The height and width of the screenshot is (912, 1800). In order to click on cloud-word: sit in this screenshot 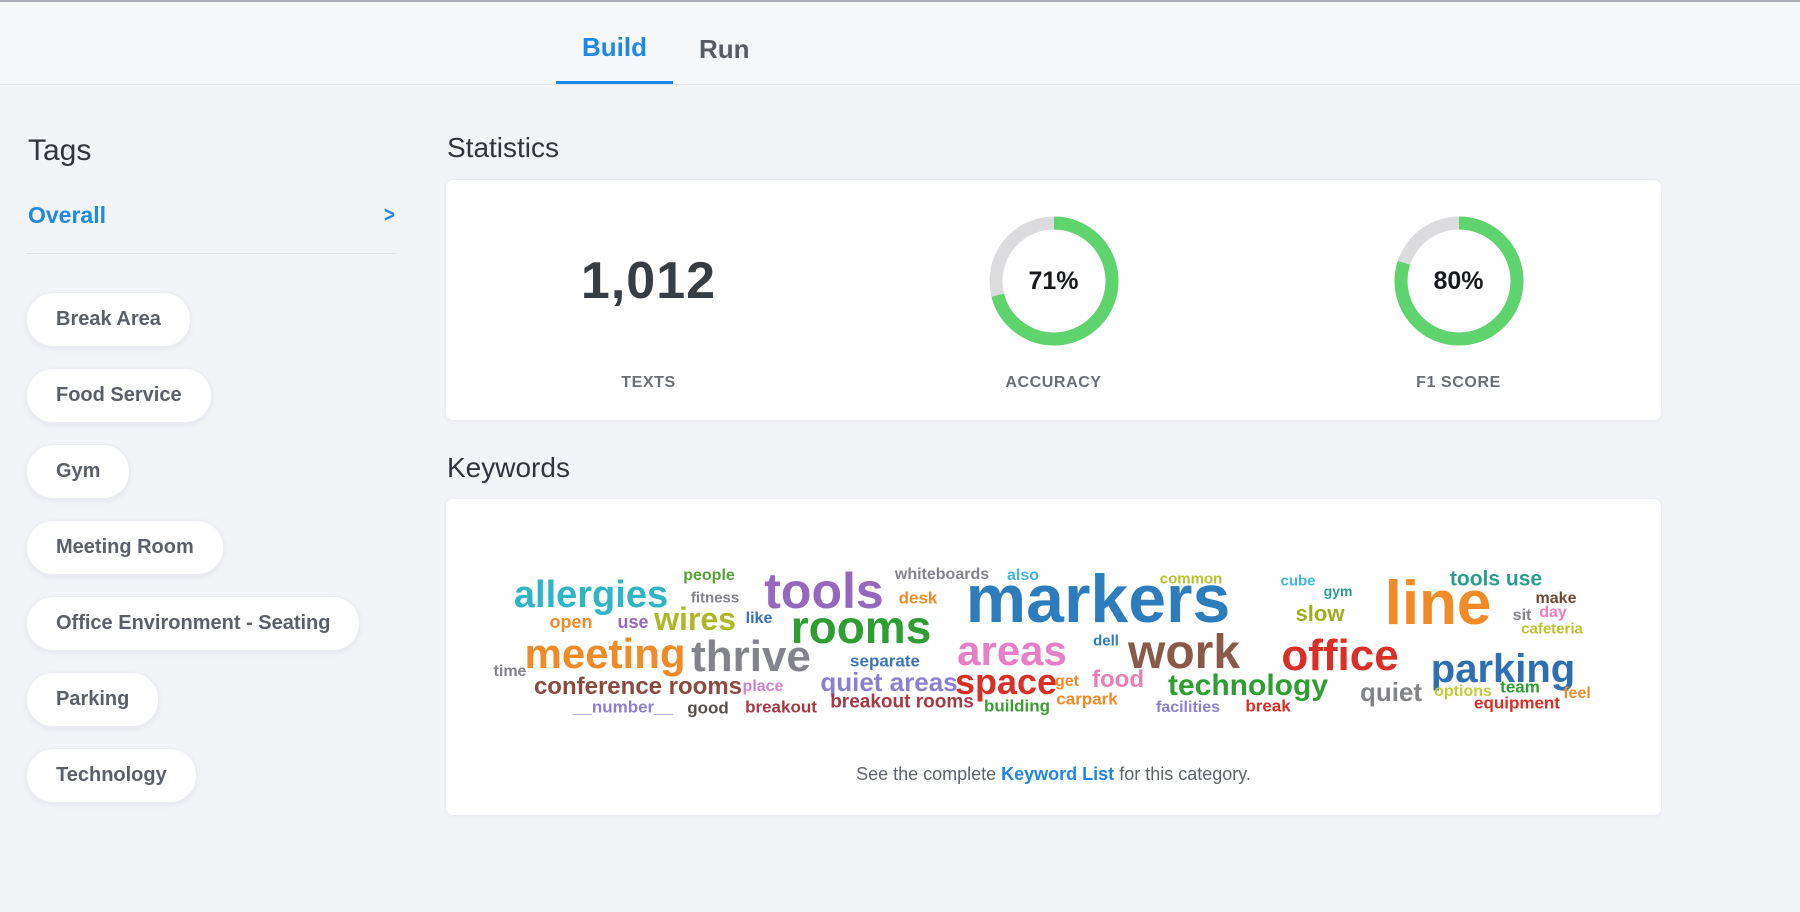, I will do `click(1522, 615)`.